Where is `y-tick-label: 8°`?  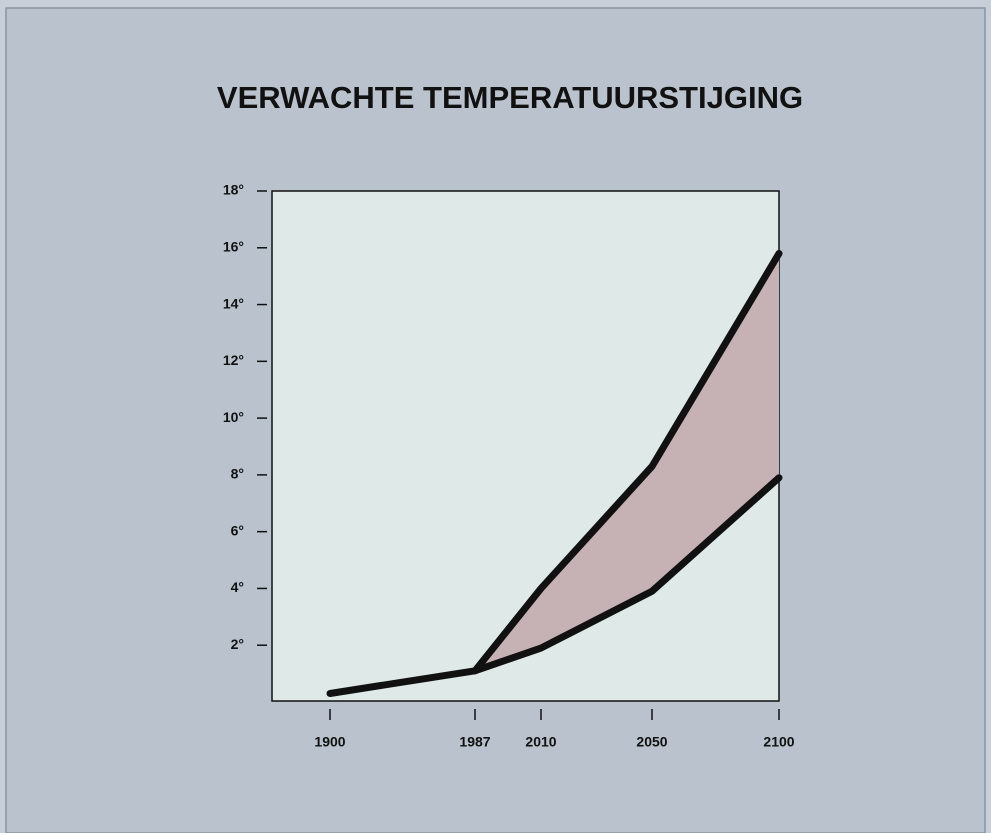 y-tick-label: 8° is located at coordinates (237, 474).